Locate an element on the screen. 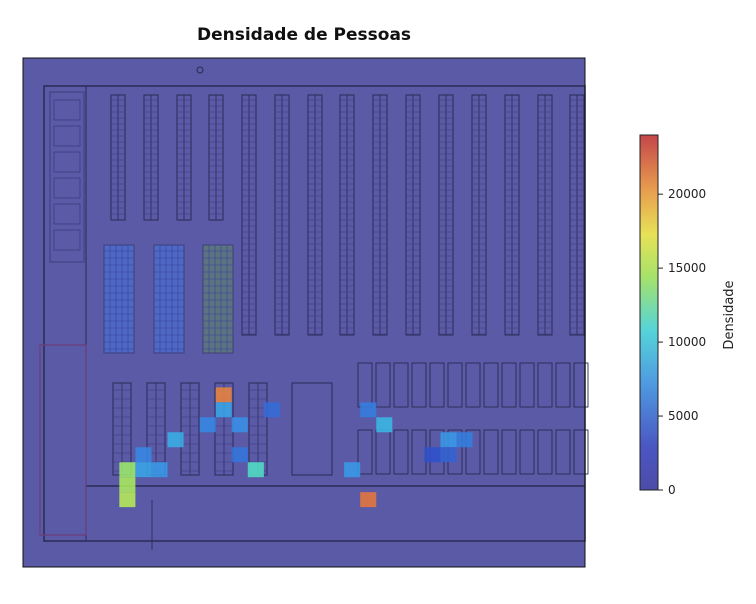 Image resolution: width=756 pixels, height=604 pixels. floor-marker is located at coordinates (200, 70).